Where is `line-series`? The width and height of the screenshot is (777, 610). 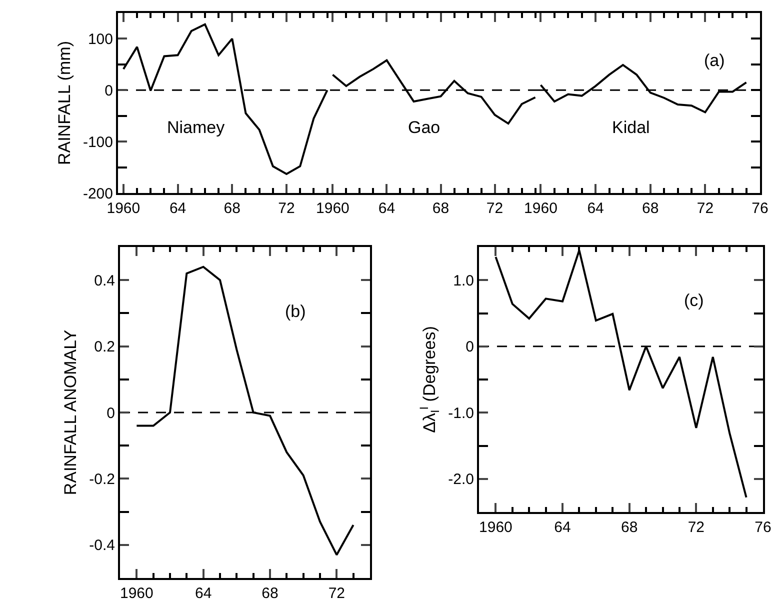 line-series is located at coordinates (225, 99).